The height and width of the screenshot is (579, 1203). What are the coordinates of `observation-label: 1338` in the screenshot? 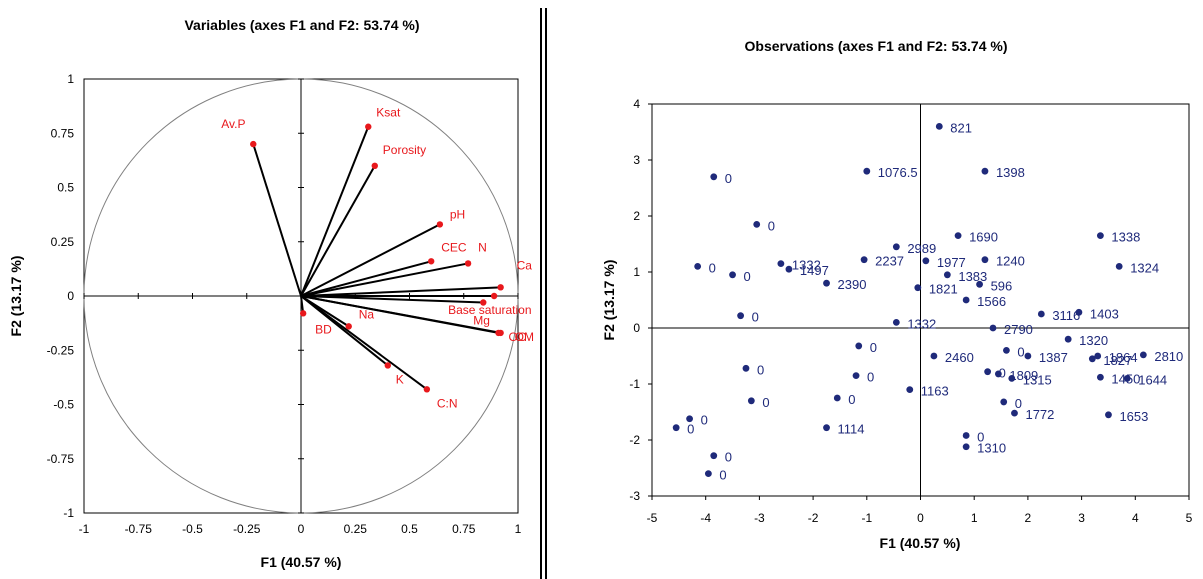 It's located at (1125, 237).